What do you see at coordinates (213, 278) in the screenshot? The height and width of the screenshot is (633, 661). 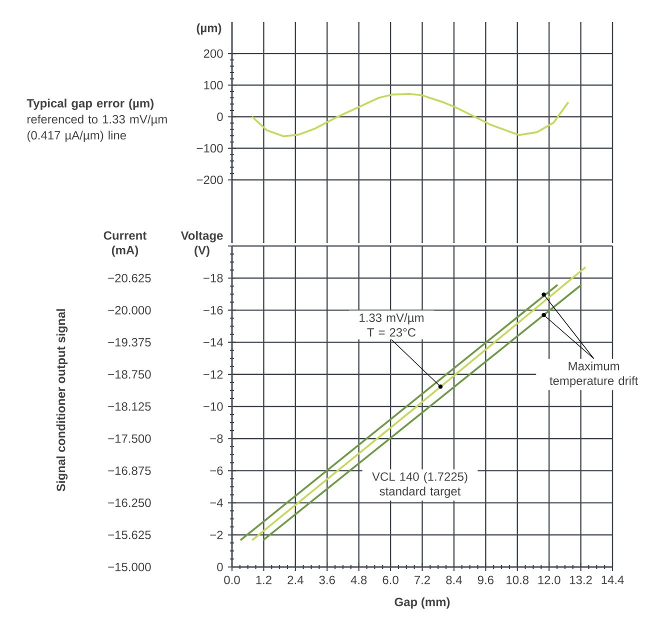 I see `y-tick-label: −18` at bounding box center [213, 278].